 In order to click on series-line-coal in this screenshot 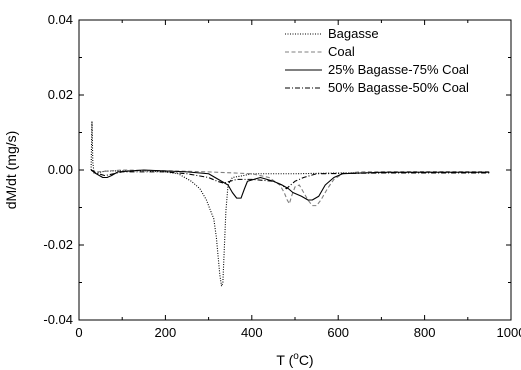, I will do `click(290, 188)`.